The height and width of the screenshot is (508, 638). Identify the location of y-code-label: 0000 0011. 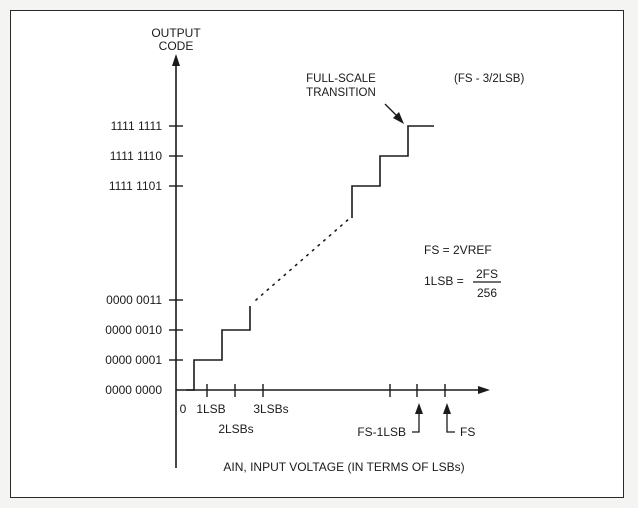
(134, 300).